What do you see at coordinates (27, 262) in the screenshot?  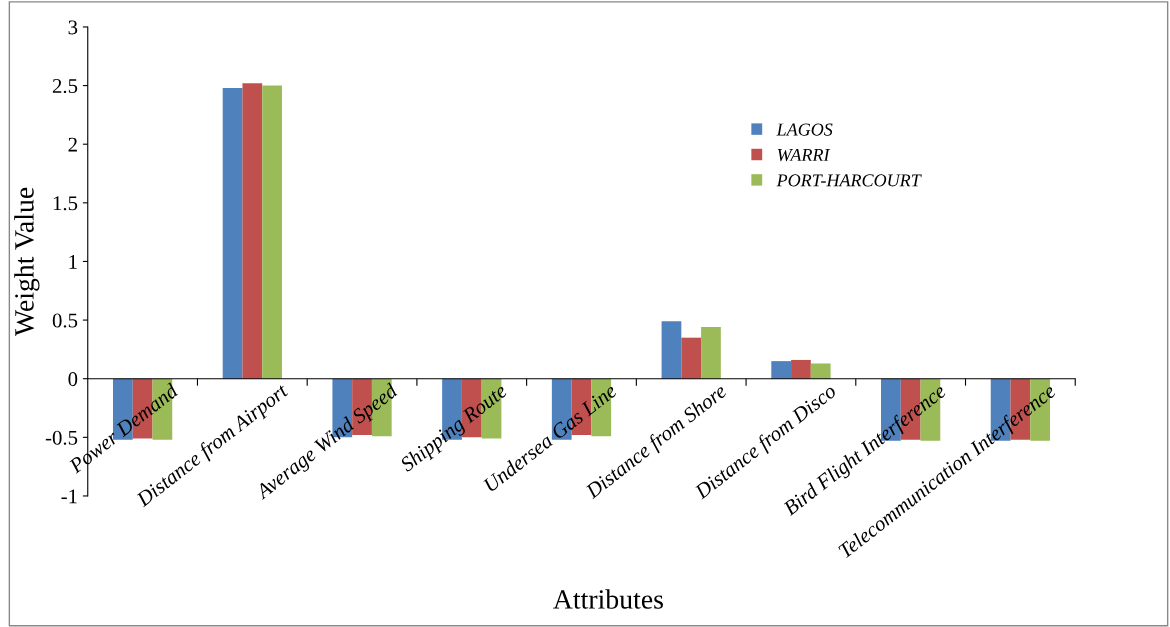 I see `y-axis-title: Weight Value` at bounding box center [27, 262].